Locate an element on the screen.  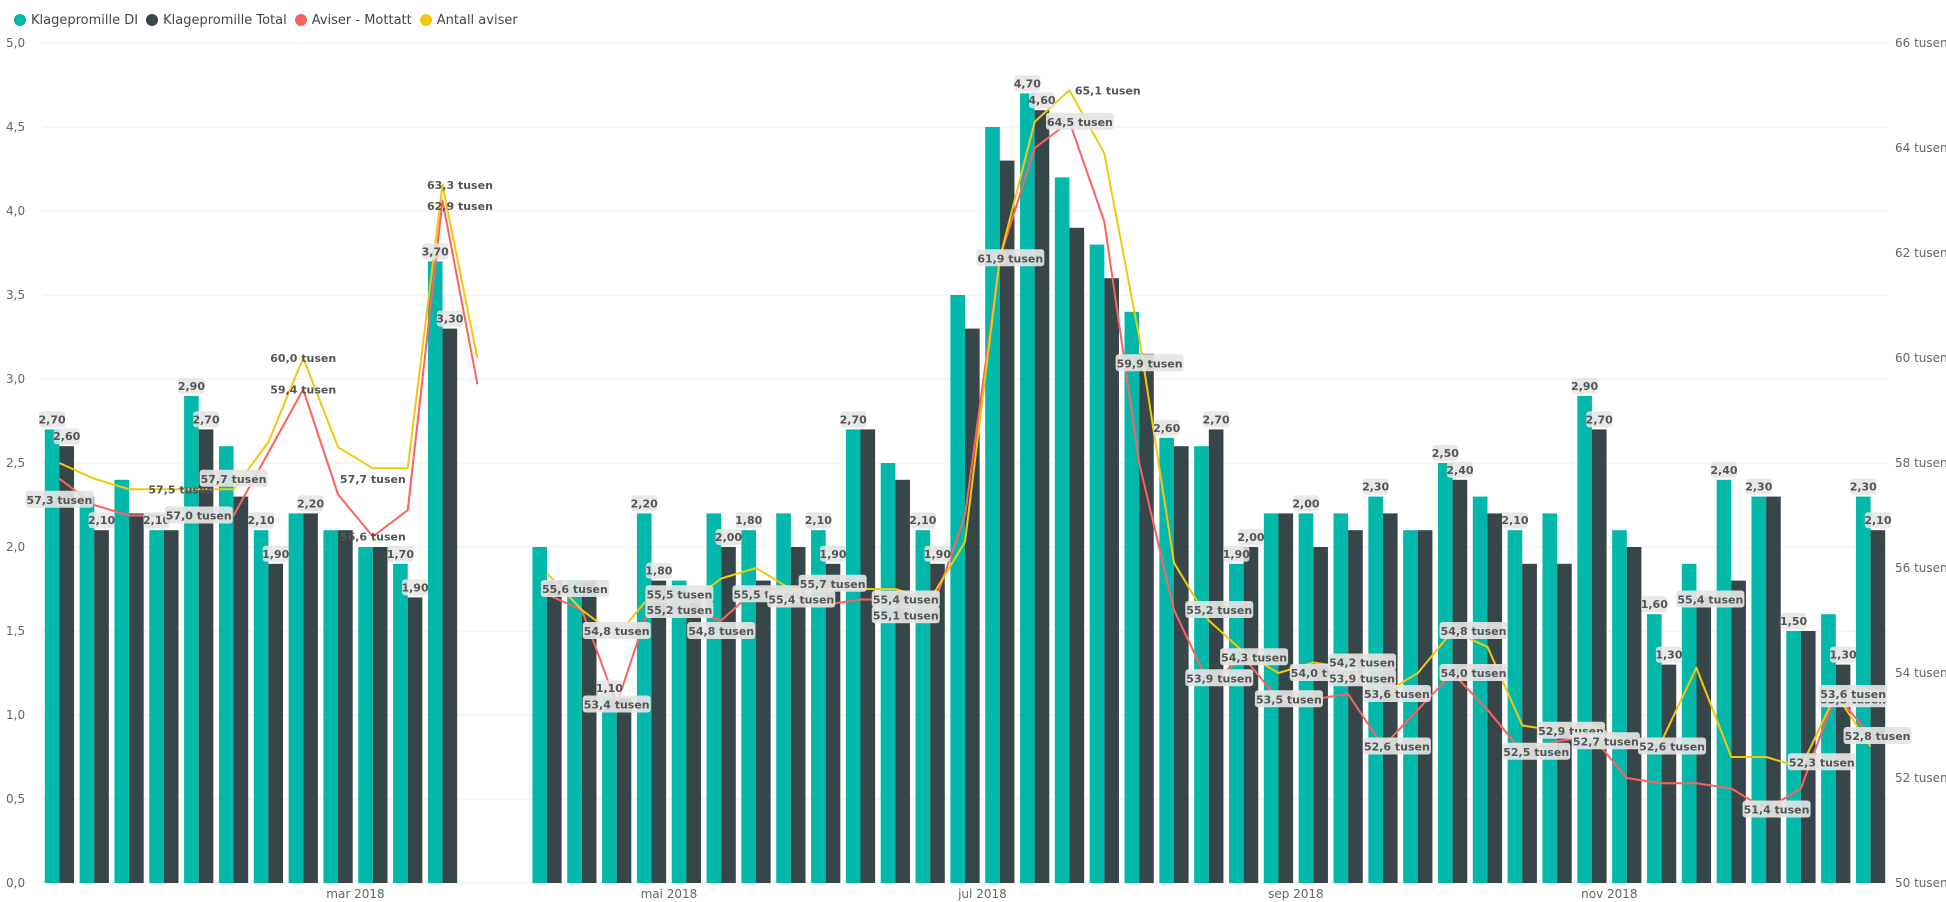
data-label-text: 57,3 tusen is located at coordinates (59, 500).